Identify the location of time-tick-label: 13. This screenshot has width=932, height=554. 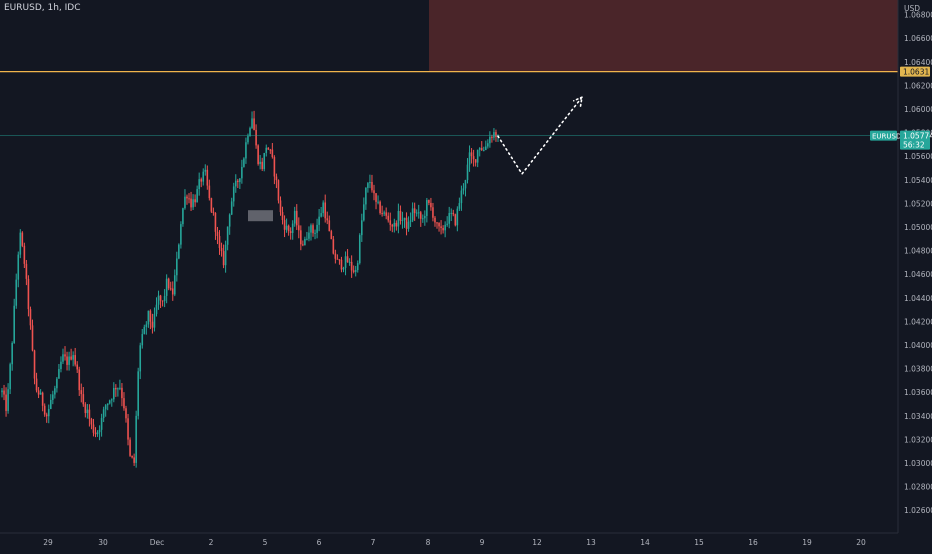
(591, 542).